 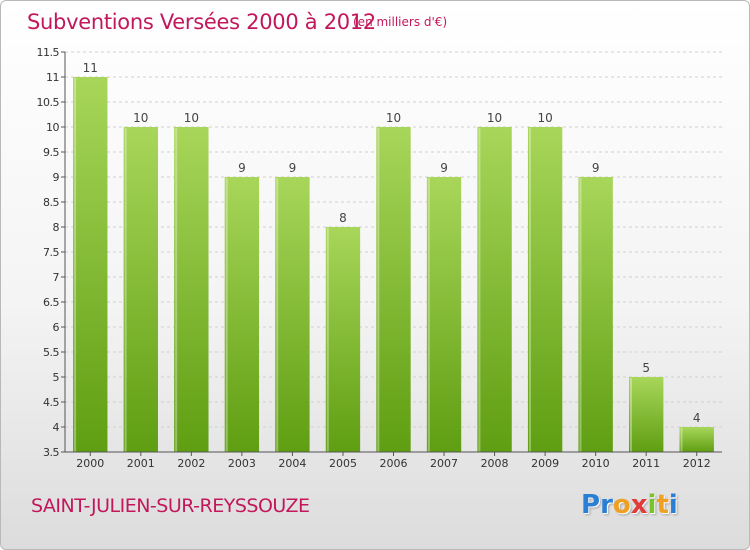 What do you see at coordinates (56, 377) in the screenshot?
I see `y-tick-label: 5` at bounding box center [56, 377].